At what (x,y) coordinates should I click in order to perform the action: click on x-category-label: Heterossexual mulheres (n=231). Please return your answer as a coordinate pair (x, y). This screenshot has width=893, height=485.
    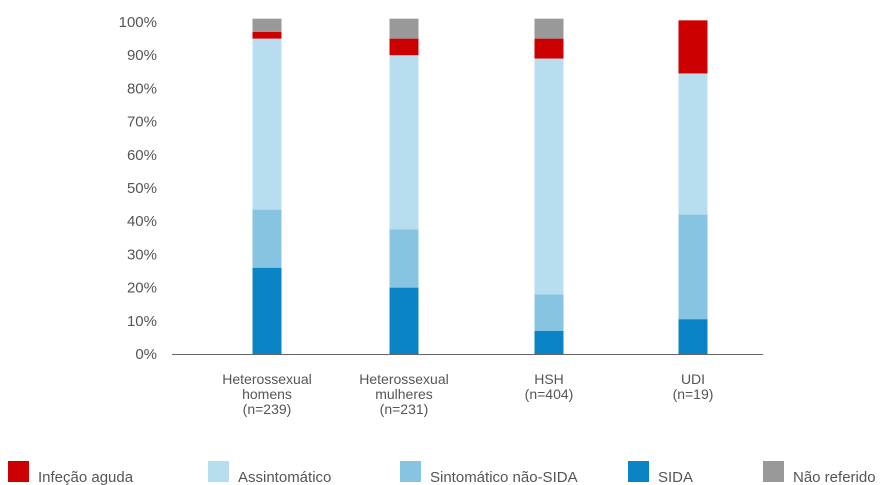
    Looking at the image, I should click on (404, 394).